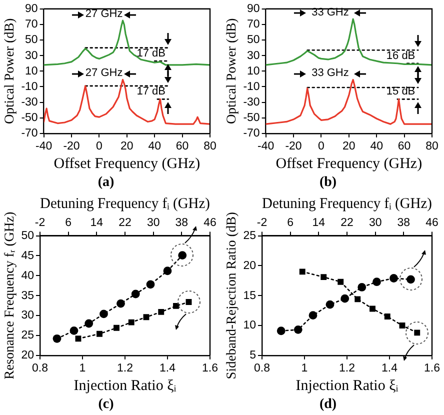 This screenshot has width=444, height=415. What do you see at coordinates (27, 296) in the screenshot?
I see `y-tick-label: 35` at bounding box center [27, 296].